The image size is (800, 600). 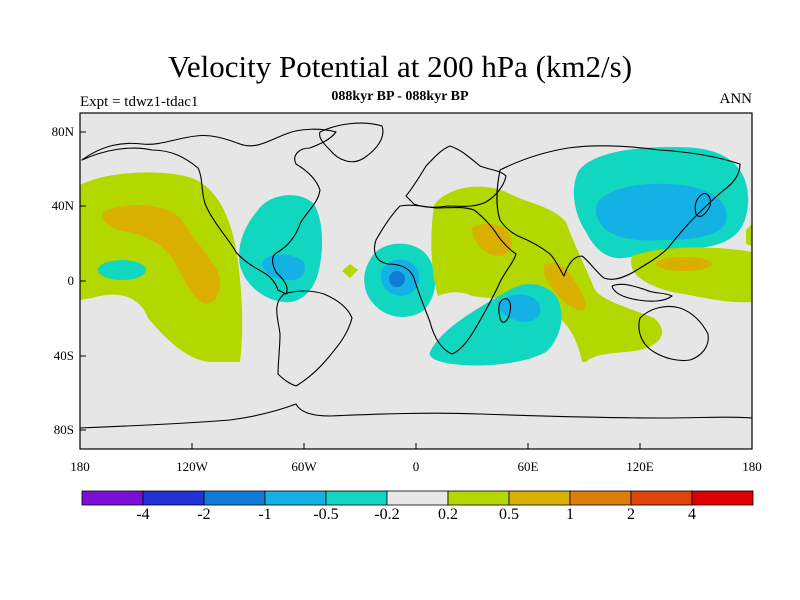 What do you see at coordinates (80, 466) in the screenshot?
I see `xtick-label-180w: 180` at bounding box center [80, 466].